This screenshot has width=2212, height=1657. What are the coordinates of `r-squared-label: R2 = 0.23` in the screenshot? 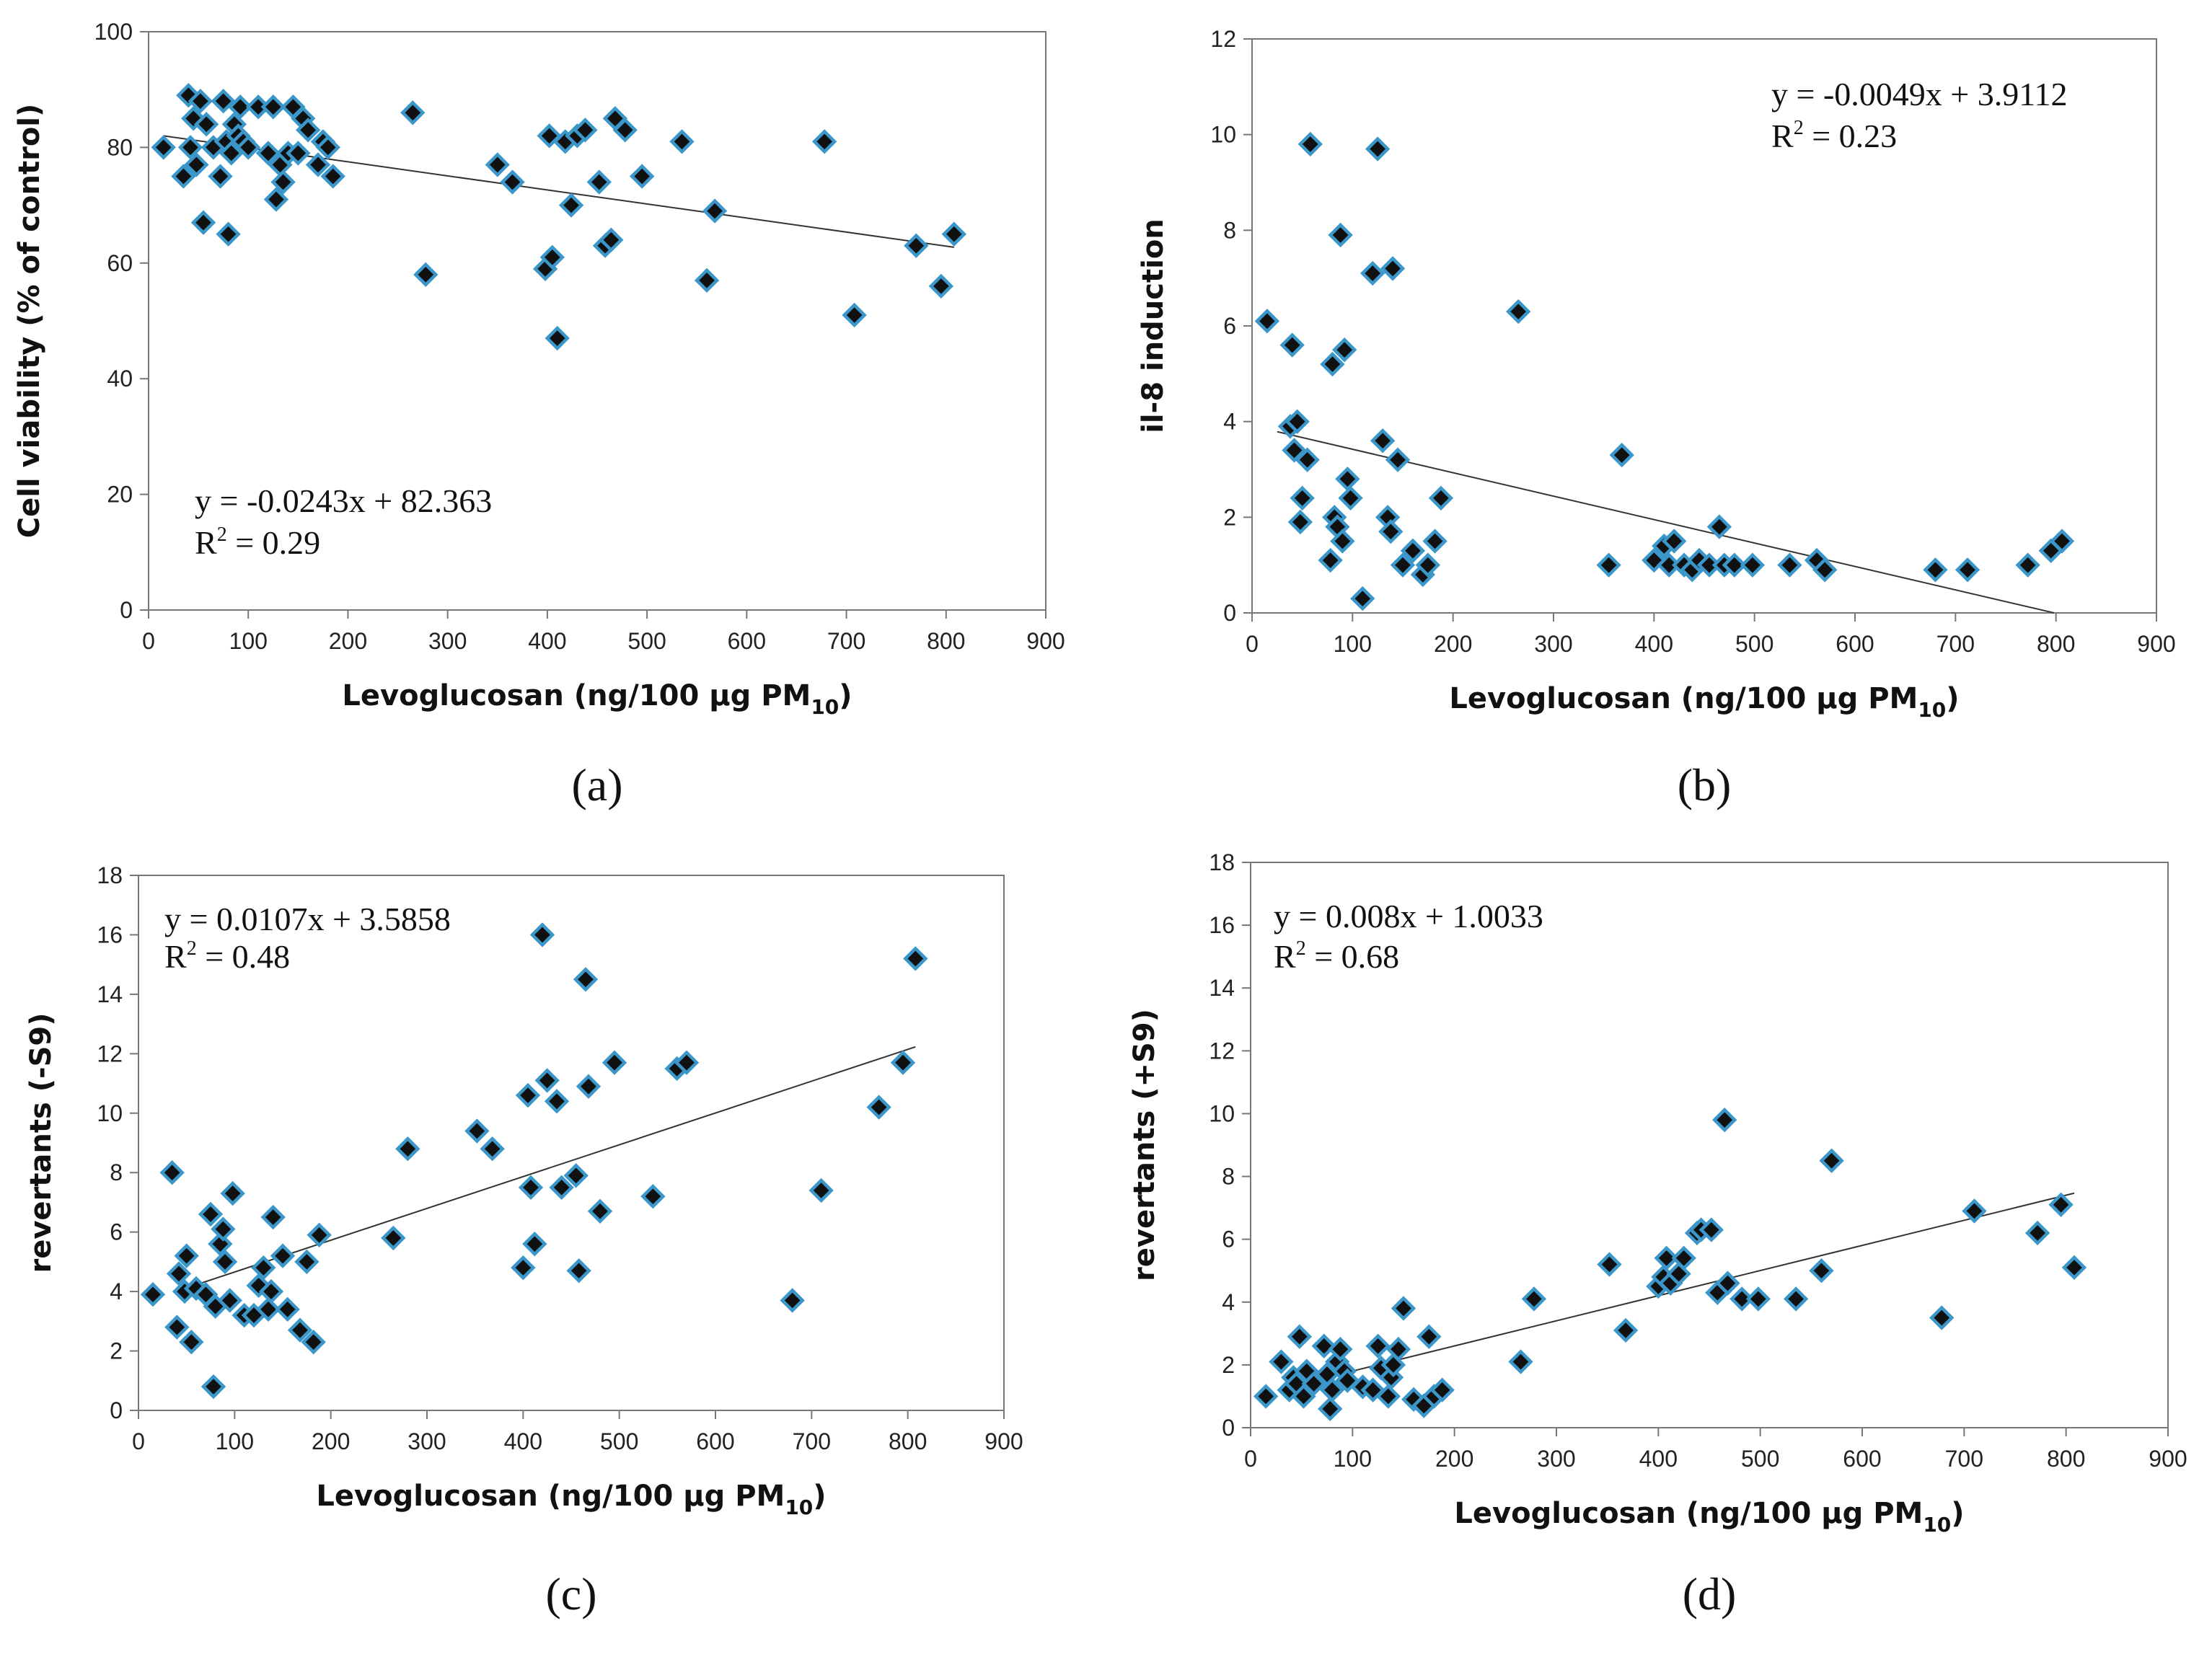 It's located at (1834, 135).